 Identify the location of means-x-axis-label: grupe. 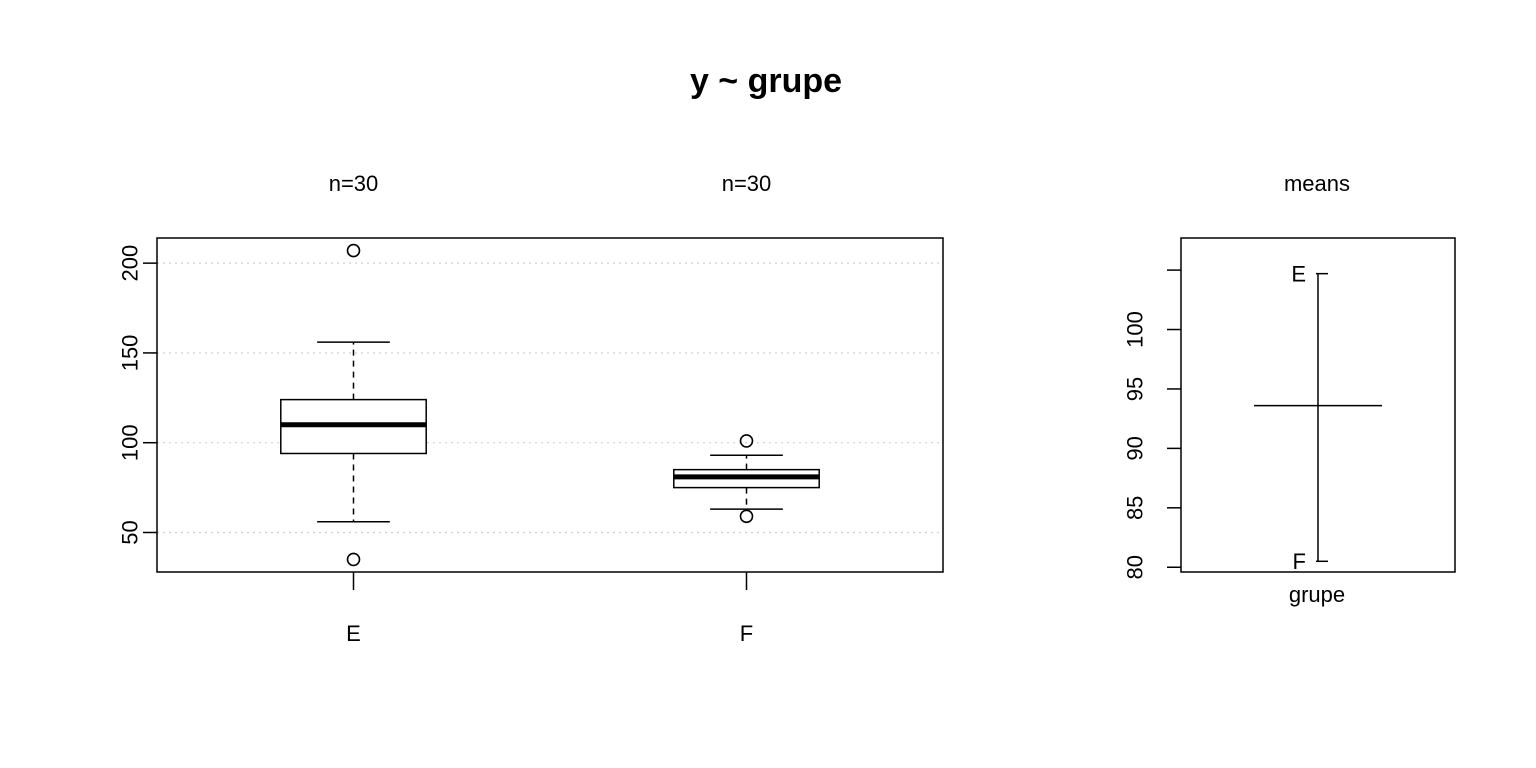
(1317, 594).